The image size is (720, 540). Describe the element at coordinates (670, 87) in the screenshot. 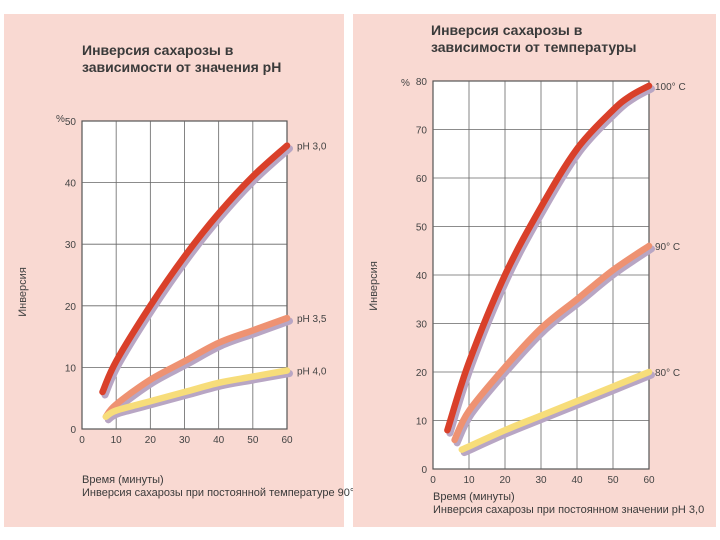

I see `series-label: 100° C` at that location.